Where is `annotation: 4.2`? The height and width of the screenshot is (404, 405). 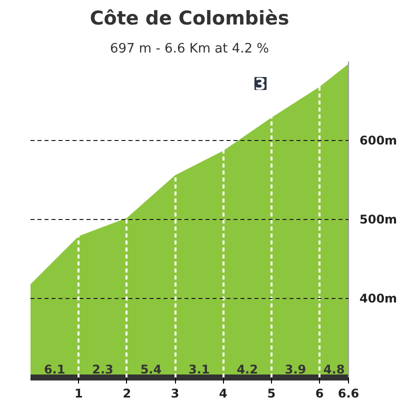 annotation: 4.2 is located at coordinates (247, 369).